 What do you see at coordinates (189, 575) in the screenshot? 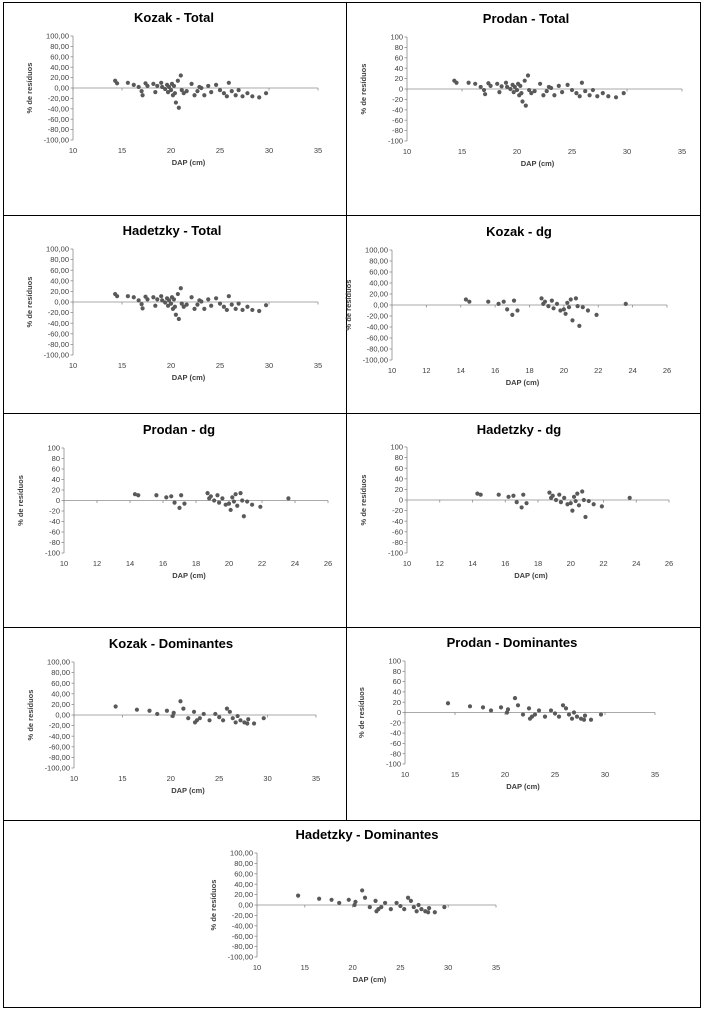
I see `x-axis-label: DAP (cm)` at bounding box center [189, 575].